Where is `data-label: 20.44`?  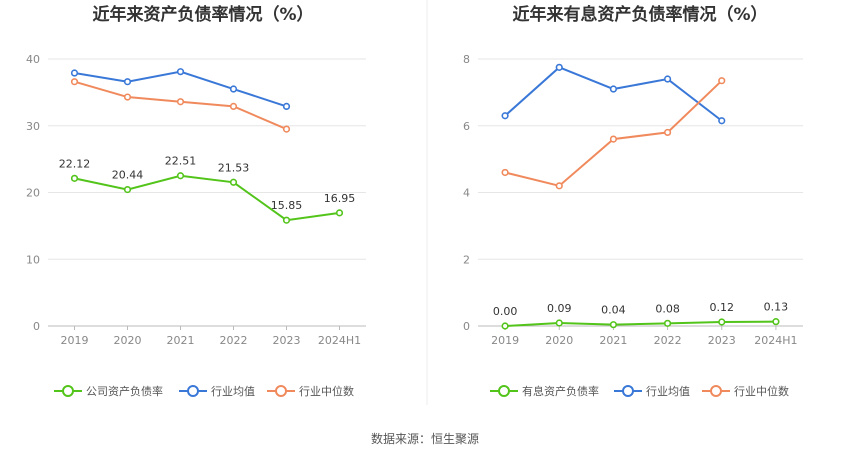
data-label: 20.44 is located at coordinates (128, 175).